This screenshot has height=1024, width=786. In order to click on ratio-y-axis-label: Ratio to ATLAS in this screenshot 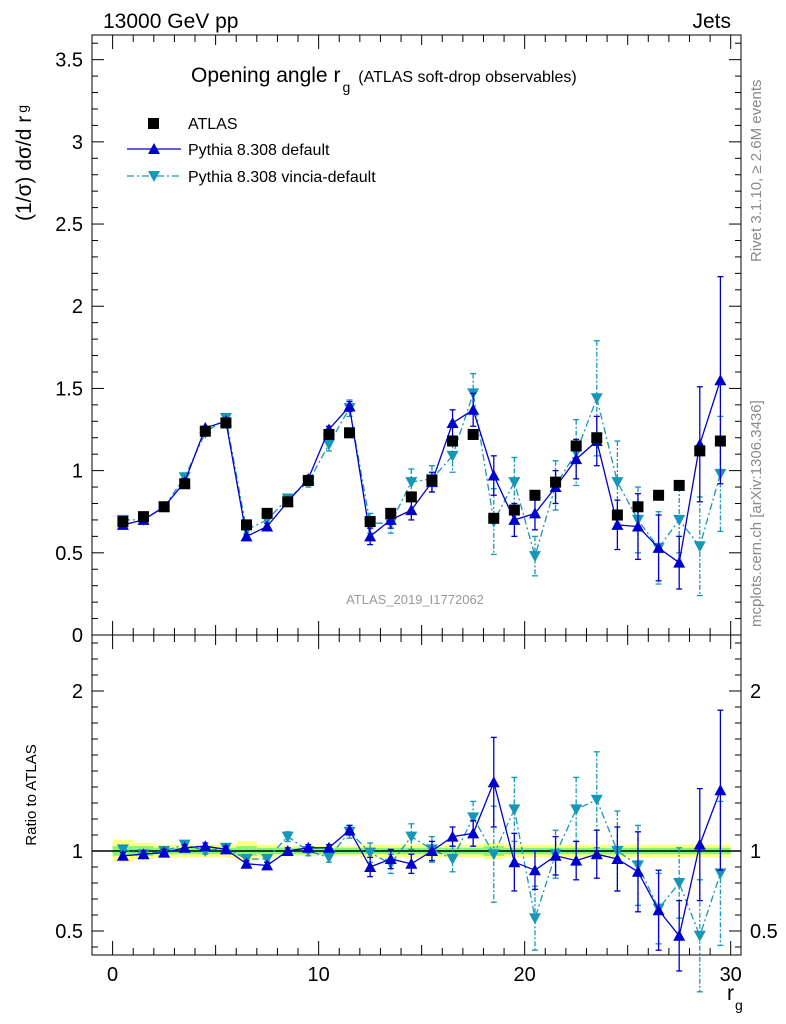, I will do `click(31, 794)`.